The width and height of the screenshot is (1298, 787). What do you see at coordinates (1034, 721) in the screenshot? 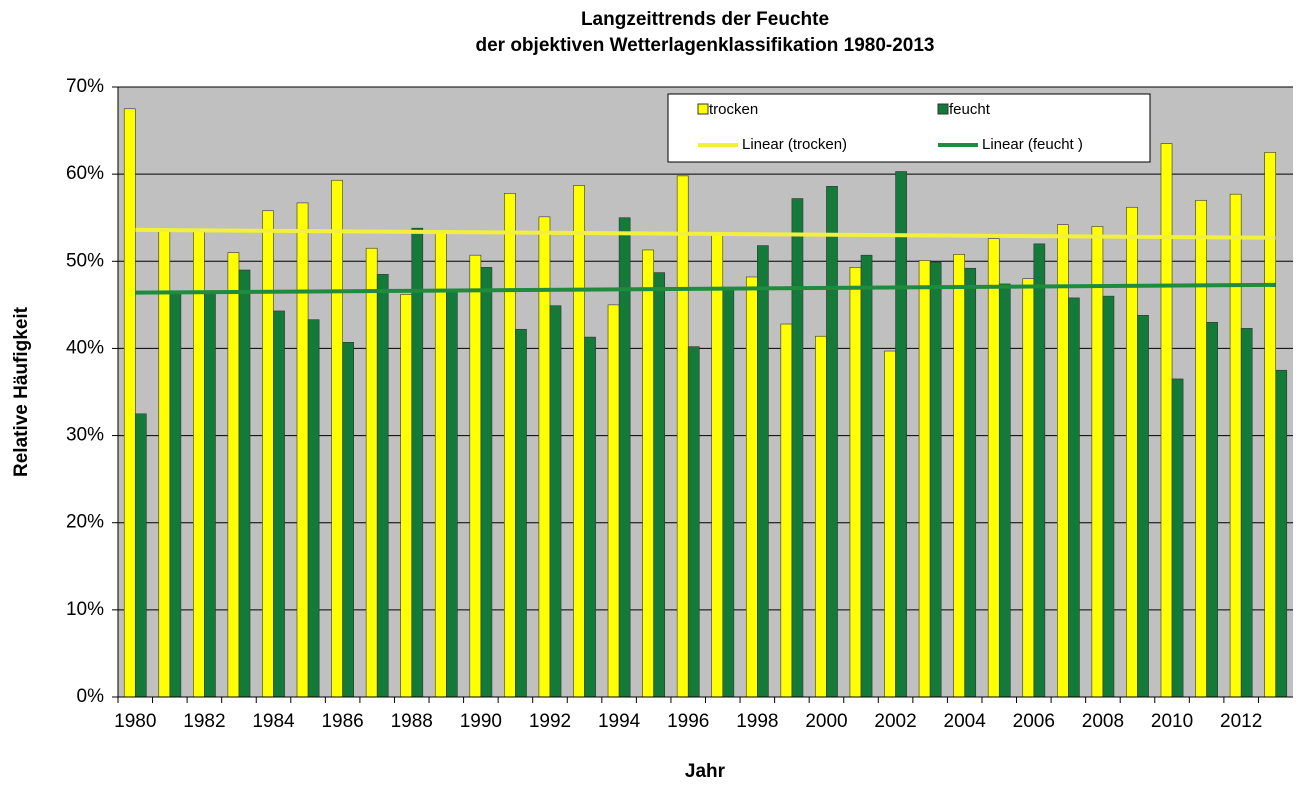
I see `x-tick-label: 2006` at bounding box center [1034, 721].